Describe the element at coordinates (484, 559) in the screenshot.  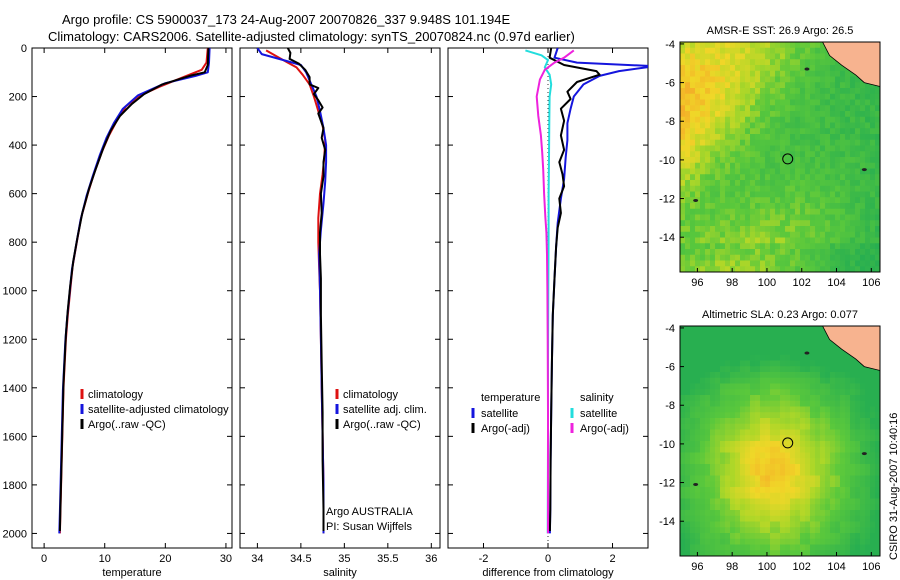
I see `difference-xtick-label: -2` at that location.